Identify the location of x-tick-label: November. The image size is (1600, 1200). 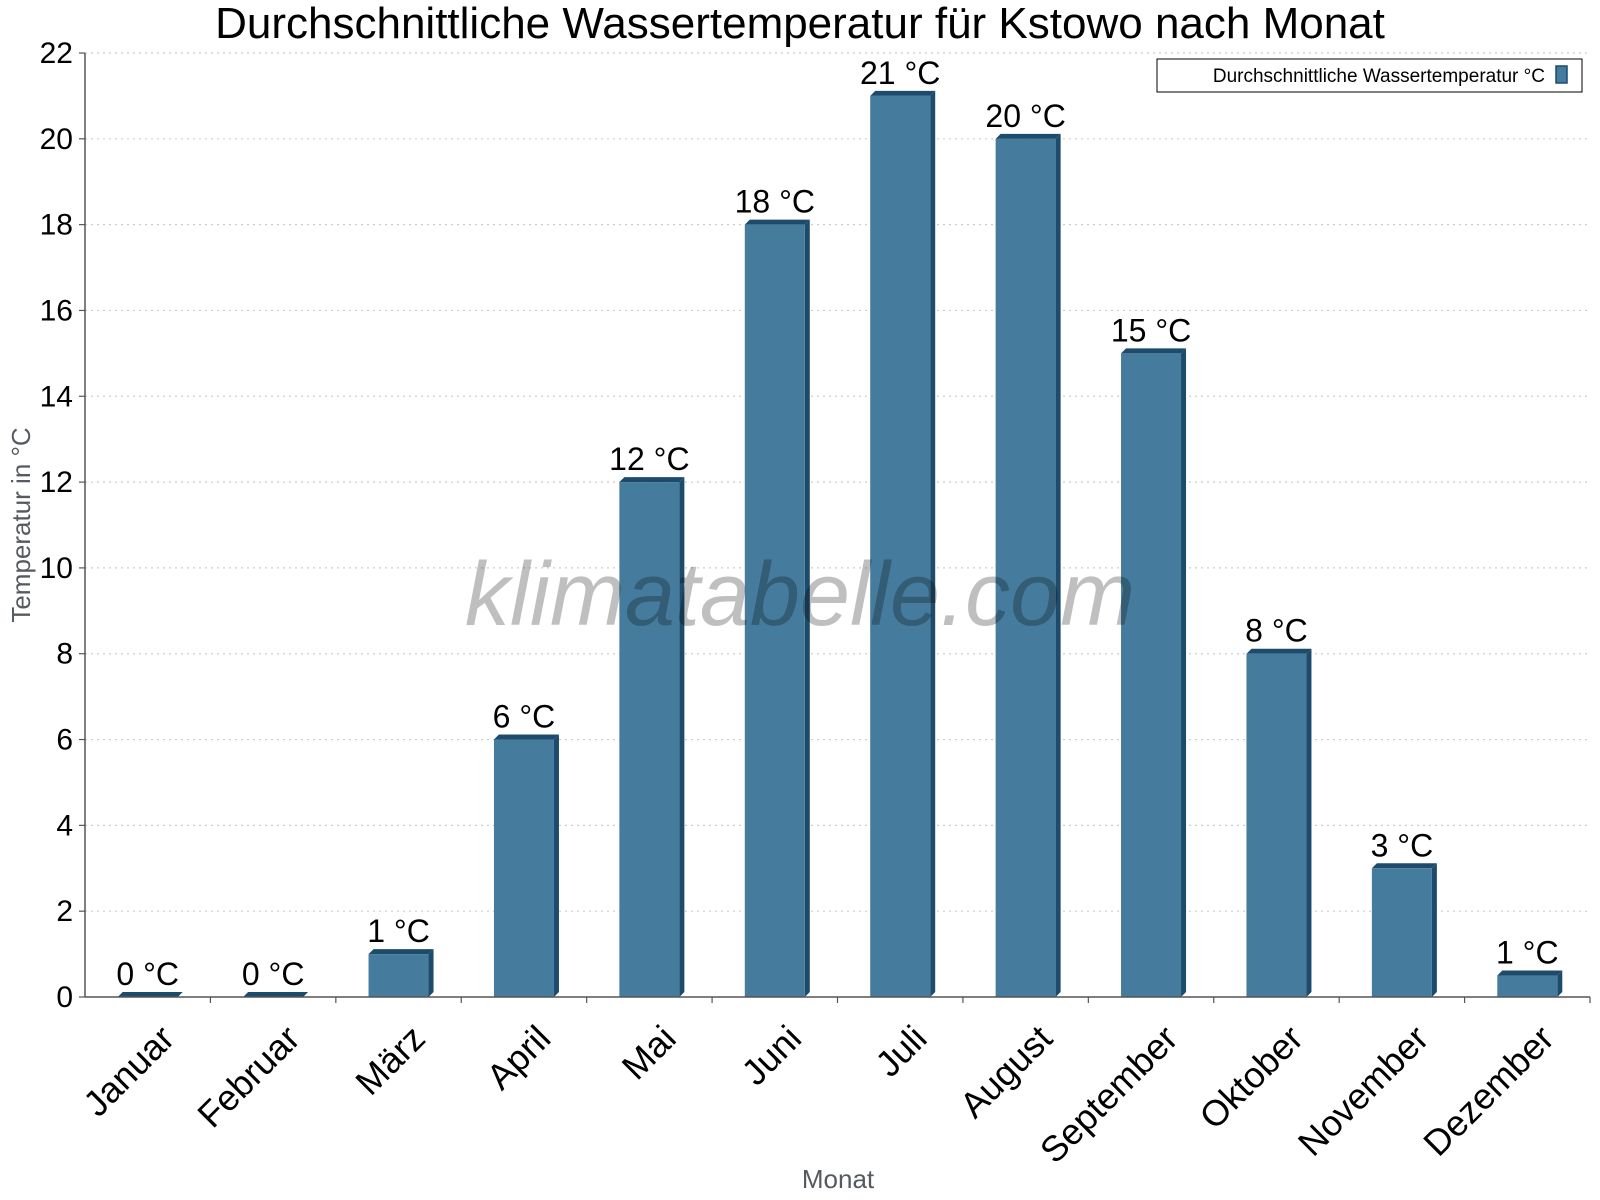
(1363, 1090).